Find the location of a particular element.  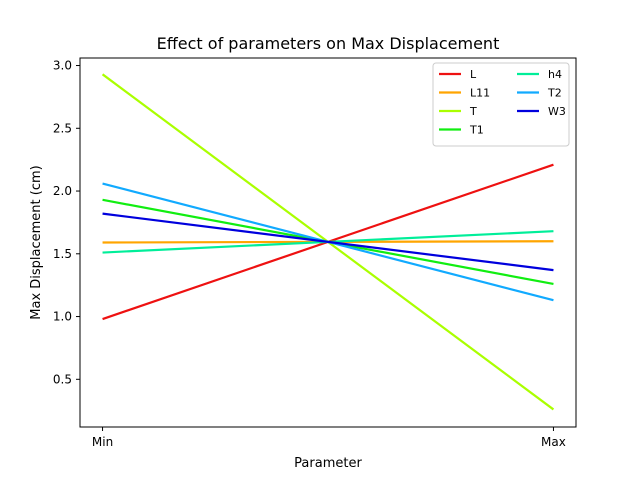

y-axis: 0.5 1.0 1.5 2.0 2.5 3.0 is located at coordinates (66, 222).